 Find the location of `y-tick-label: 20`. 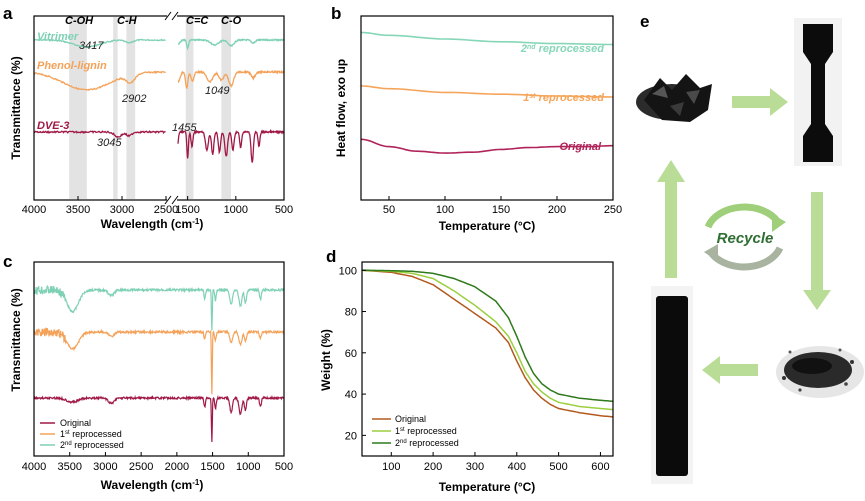

y-tick-label: 20 is located at coordinates (351, 436).